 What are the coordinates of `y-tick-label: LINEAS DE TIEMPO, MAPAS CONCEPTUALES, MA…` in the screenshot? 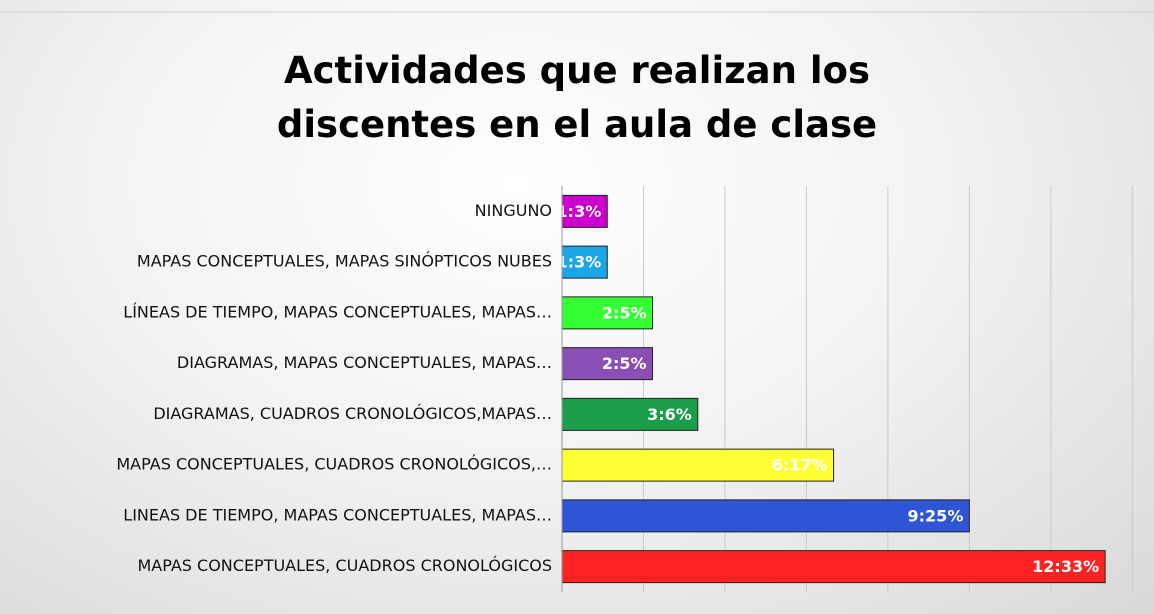 It's located at (337, 514).